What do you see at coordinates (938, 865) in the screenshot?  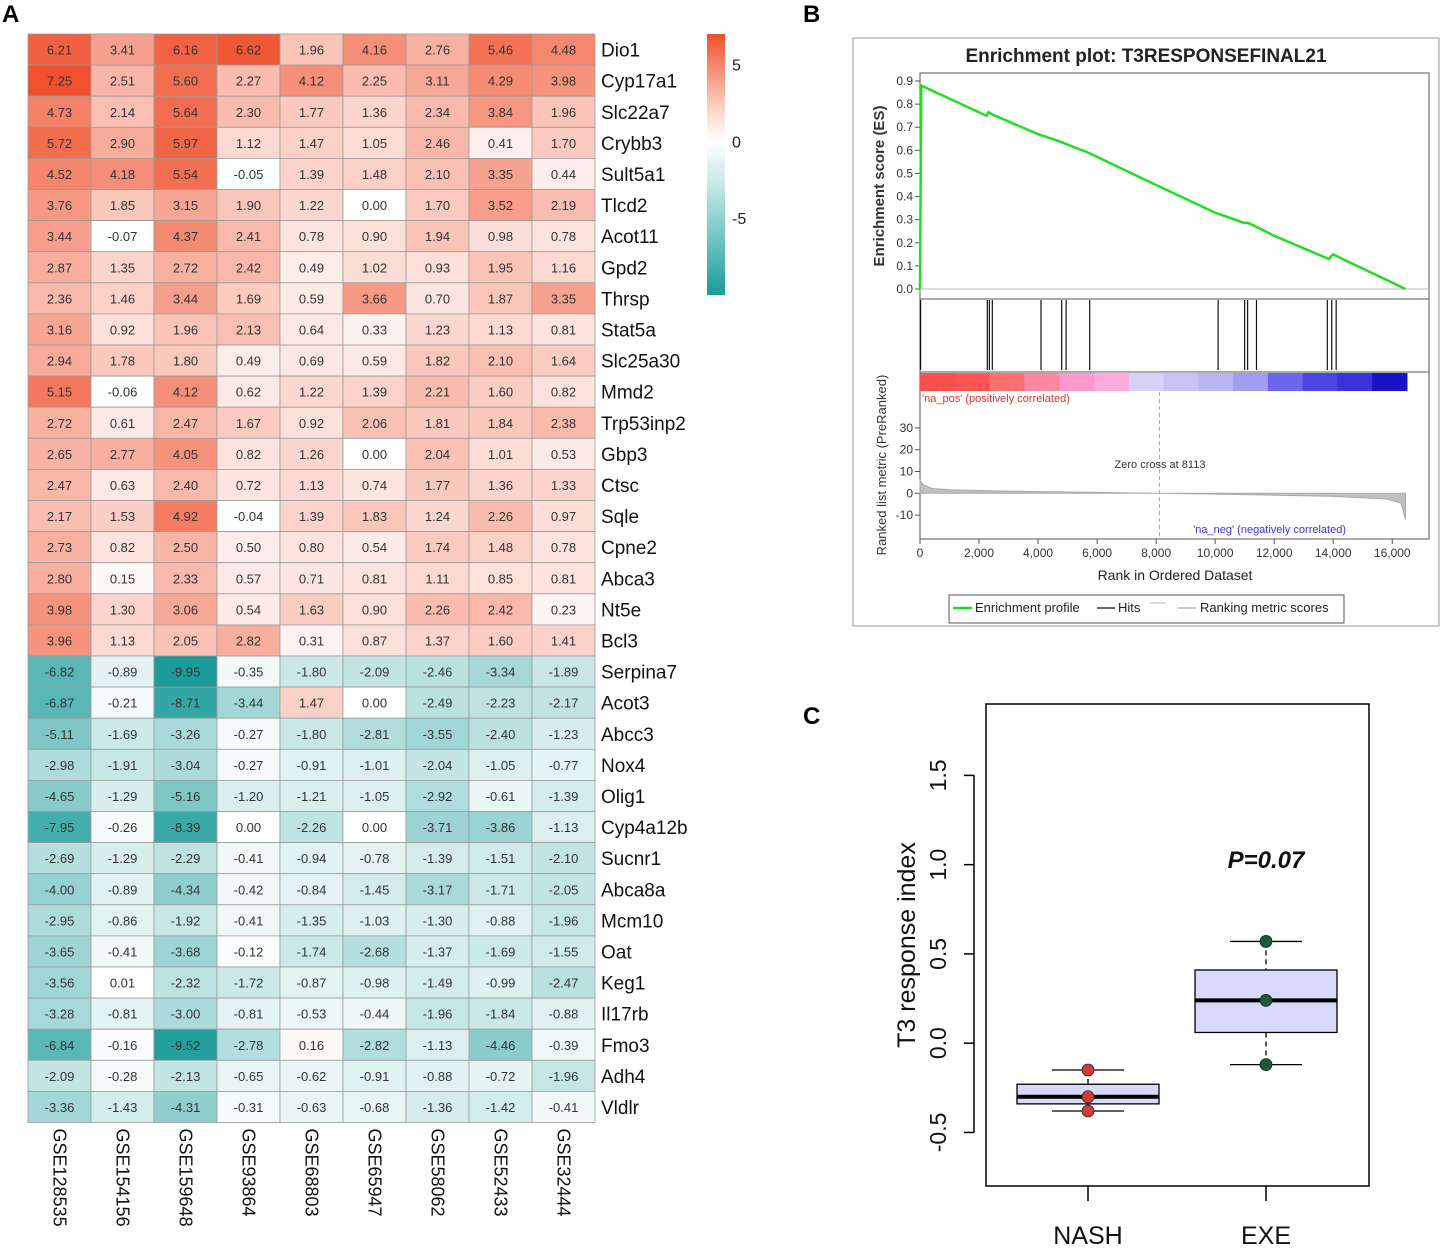 I see `boxplot-y-tick-label: 1.0` at bounding box center [938, 865].